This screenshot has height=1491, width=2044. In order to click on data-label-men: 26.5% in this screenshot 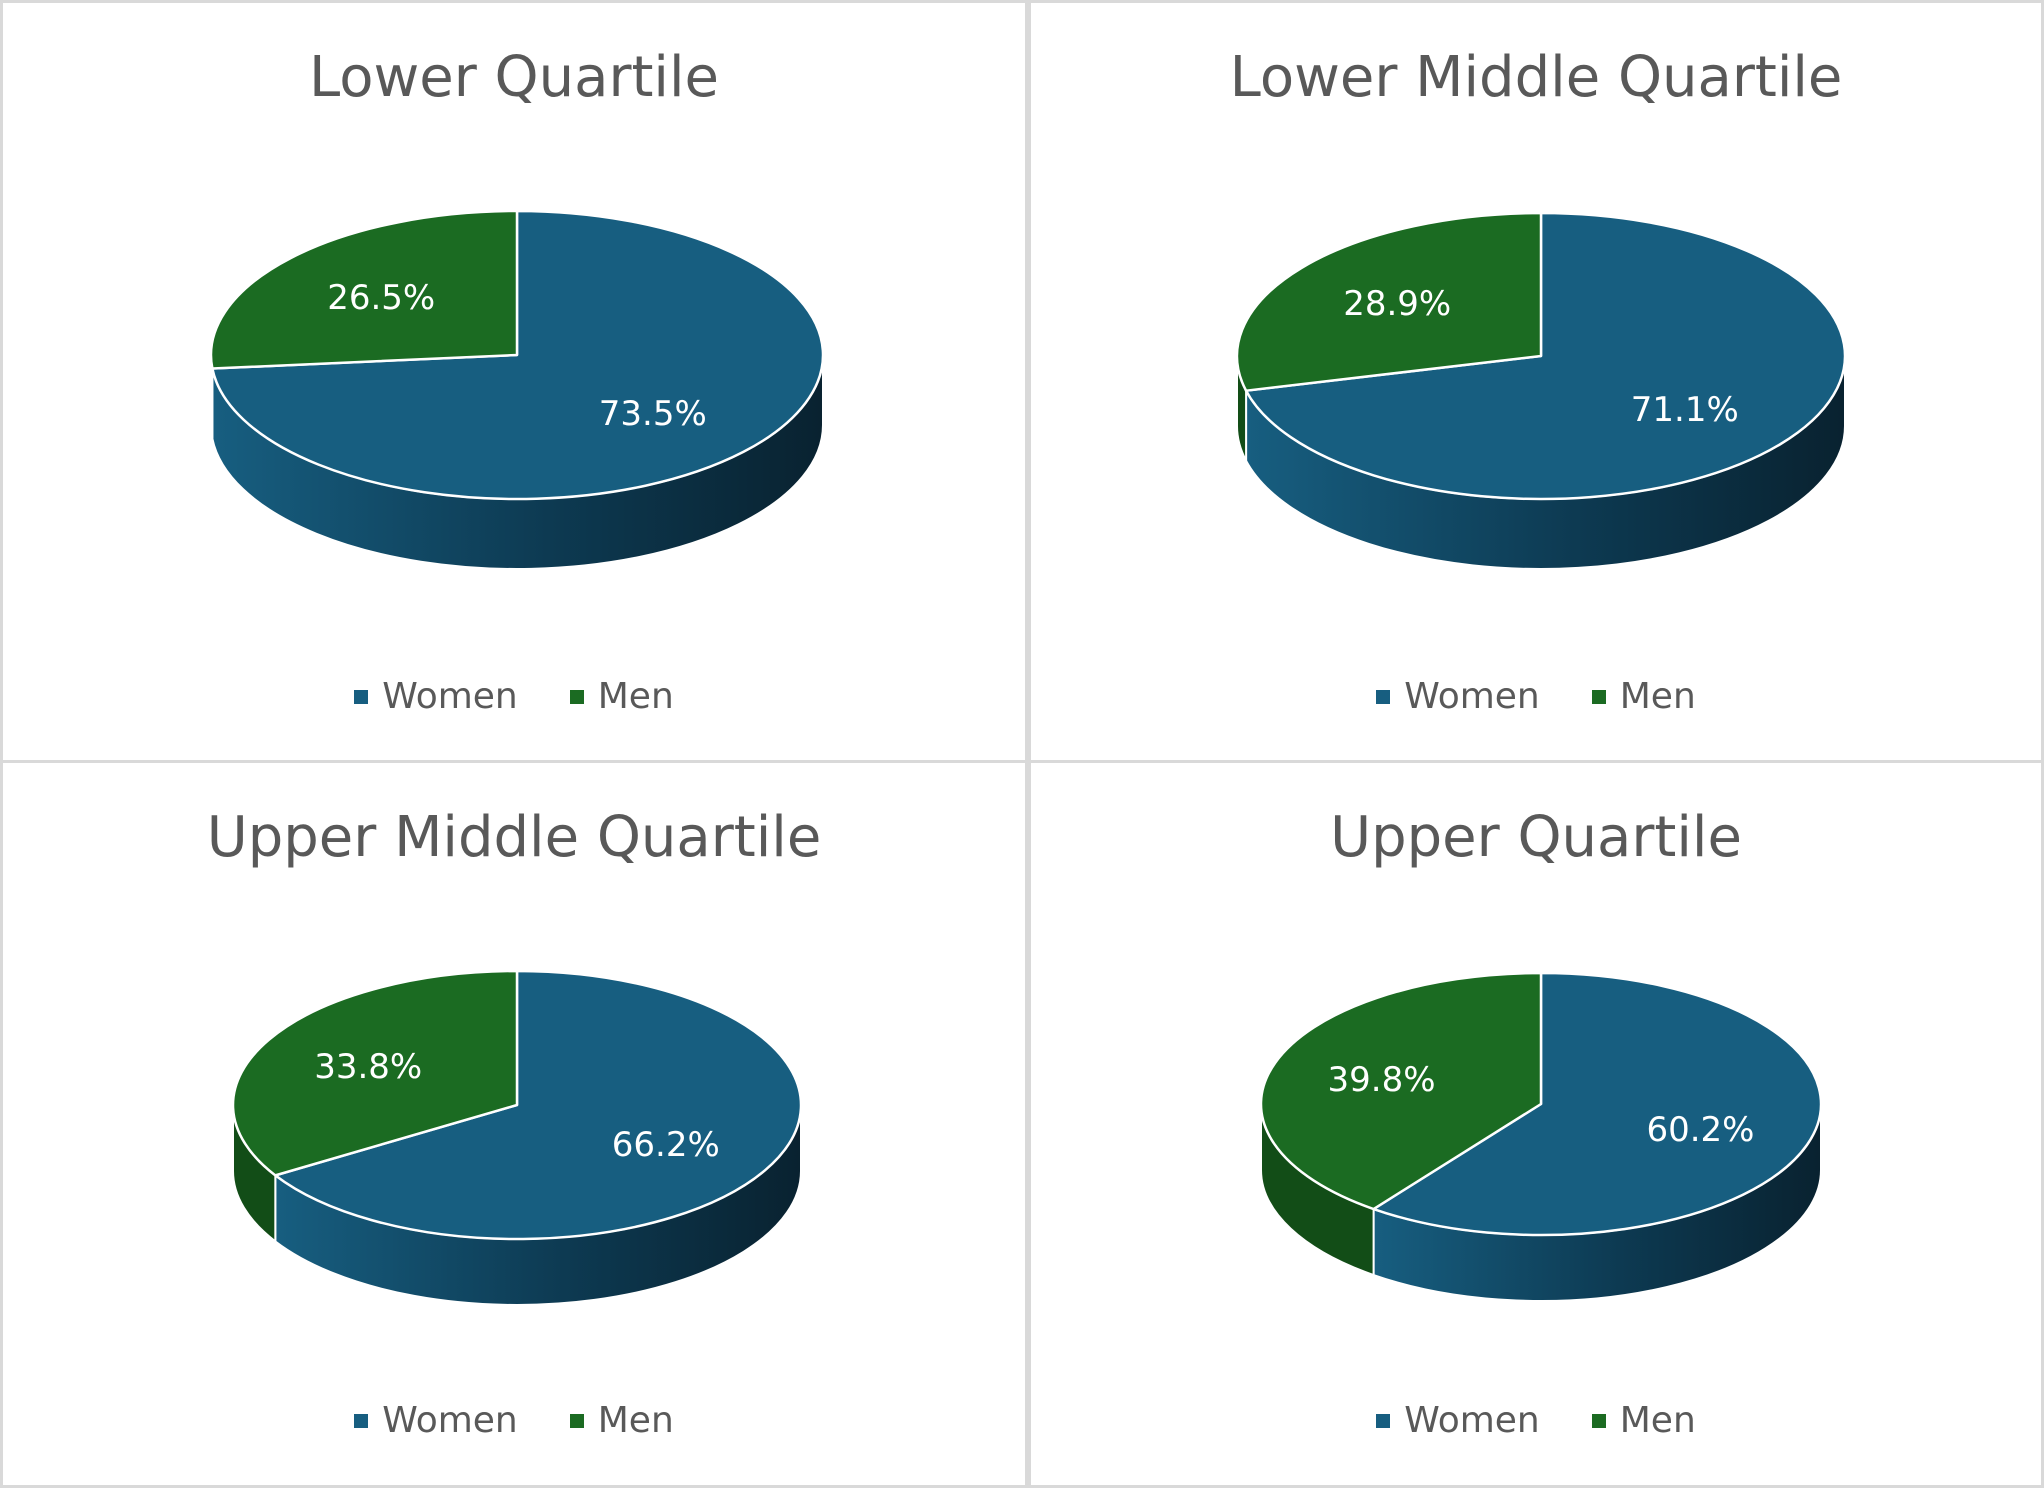, I will do `click(381, 298)`.